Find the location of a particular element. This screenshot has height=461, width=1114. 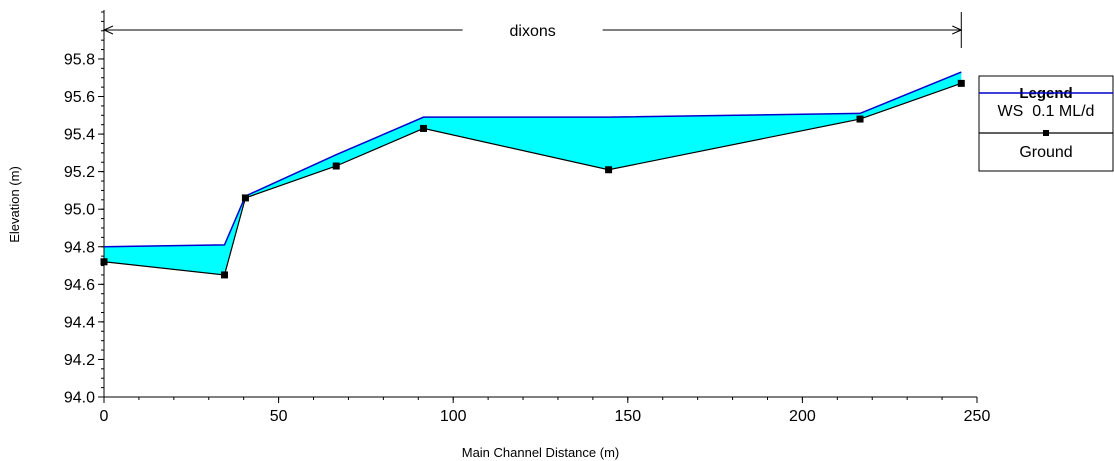

reach-label: dixons is located at coordinates (533, 31).